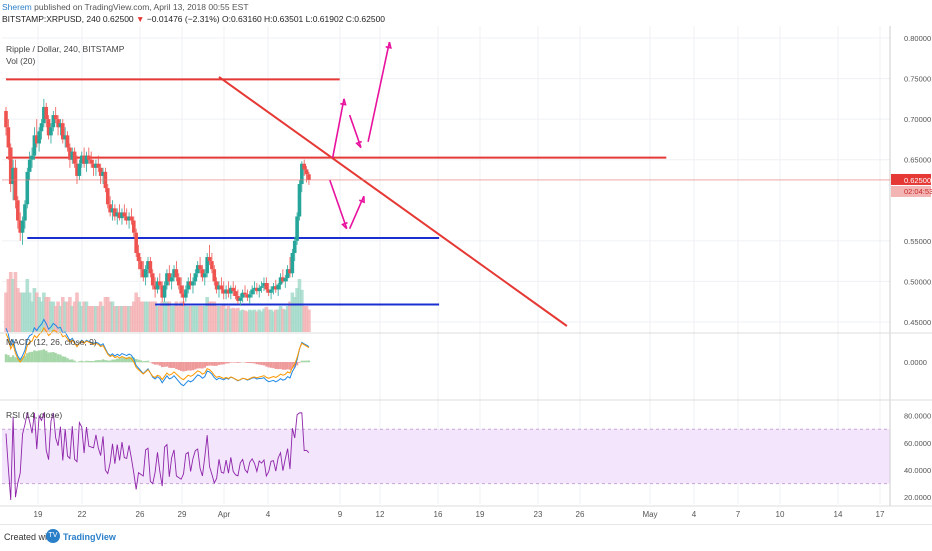 The height and width of the screenshot is (551, 932). I want to click on price-tick-label: 0.50000, so click(917, 281).